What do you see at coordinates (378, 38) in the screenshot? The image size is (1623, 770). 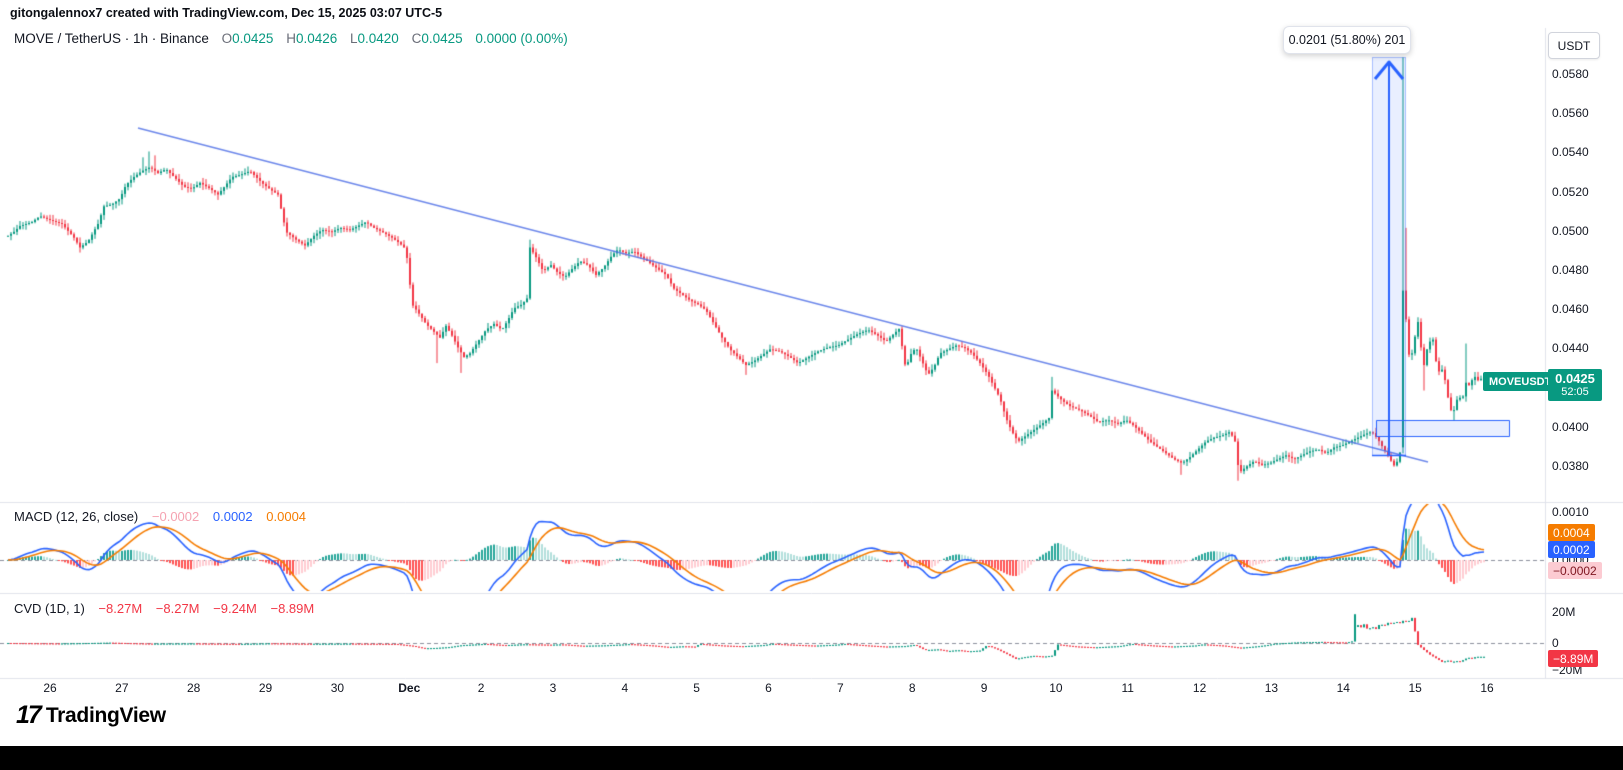 I see `low-value: 0.0420` at bounding box center [378, 38].